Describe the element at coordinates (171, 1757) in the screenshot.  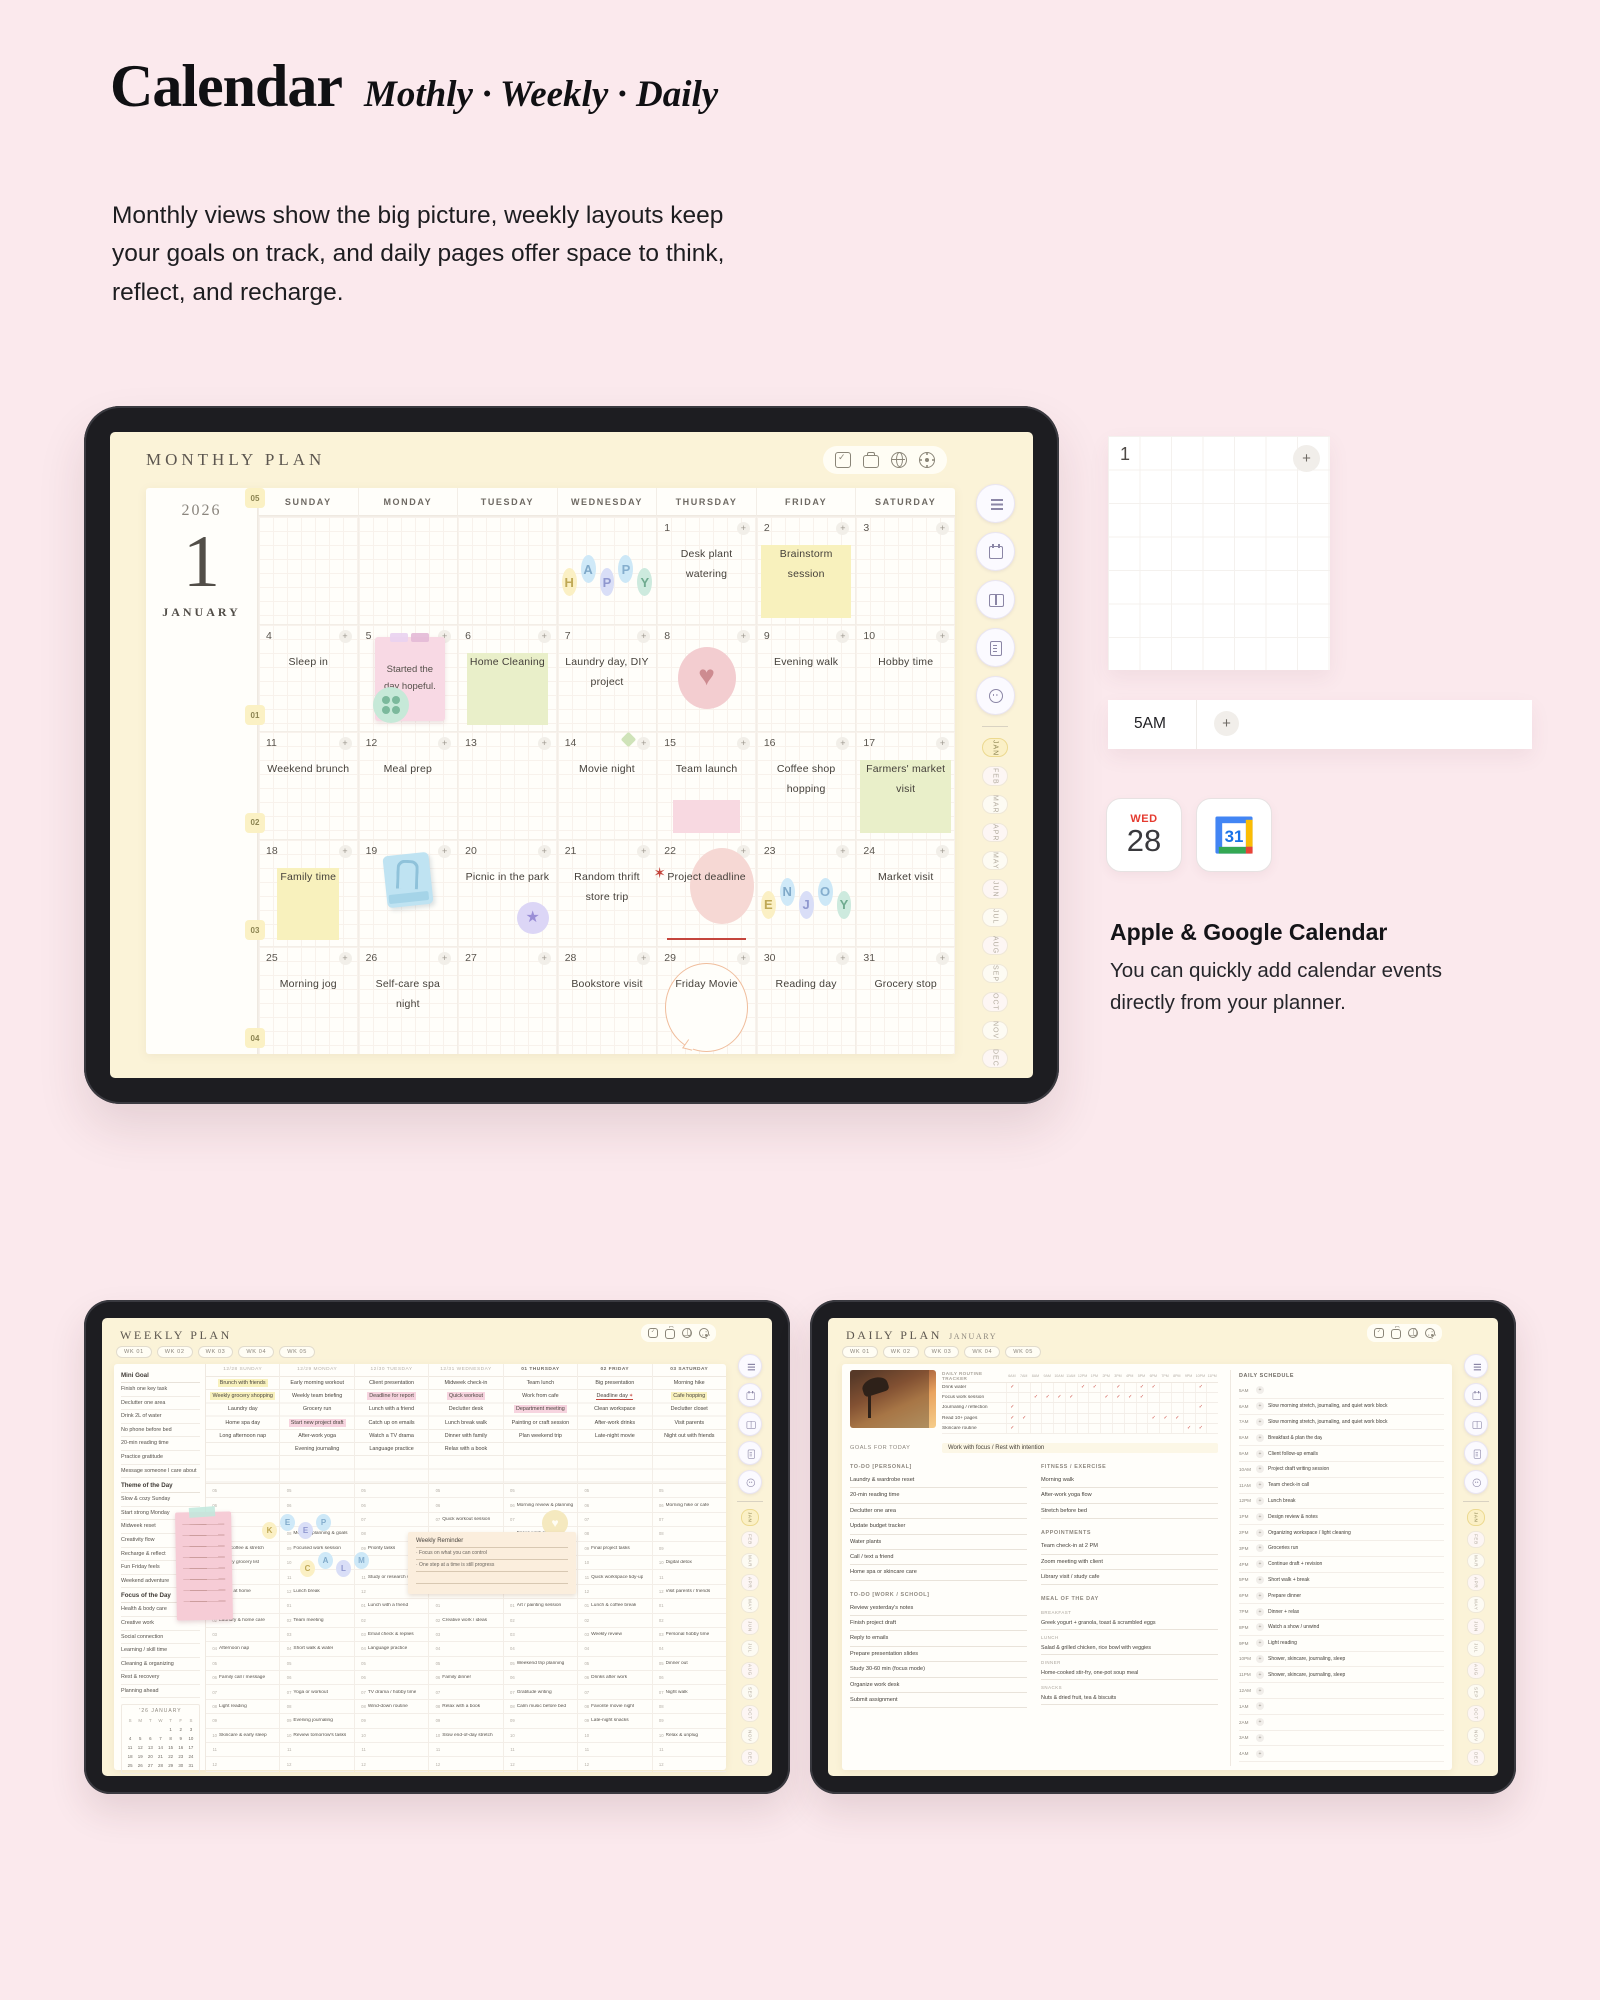
I see `mini-month-day: 22` at that location.